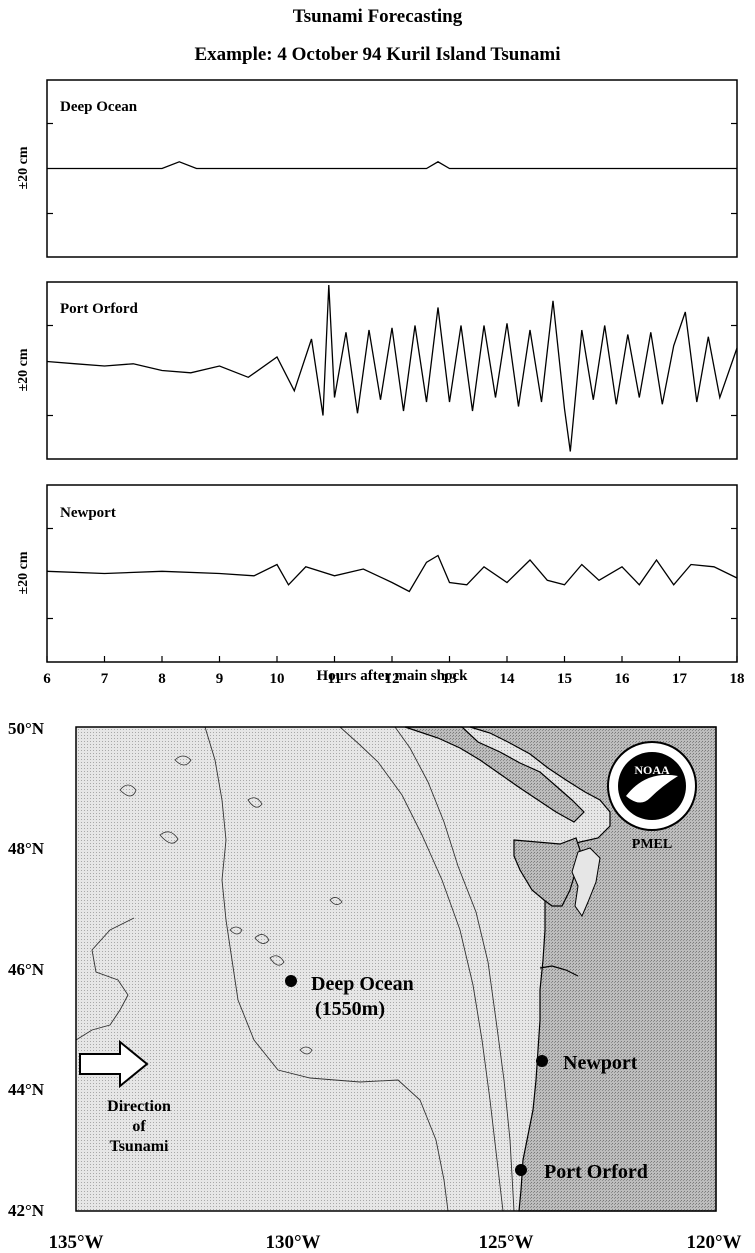 This screenshot has width=755, height=1253. What do you see at coordinates (547, 872) in the screenshot?
I see `olympic-peninsula` at bounding box center [547, 872].